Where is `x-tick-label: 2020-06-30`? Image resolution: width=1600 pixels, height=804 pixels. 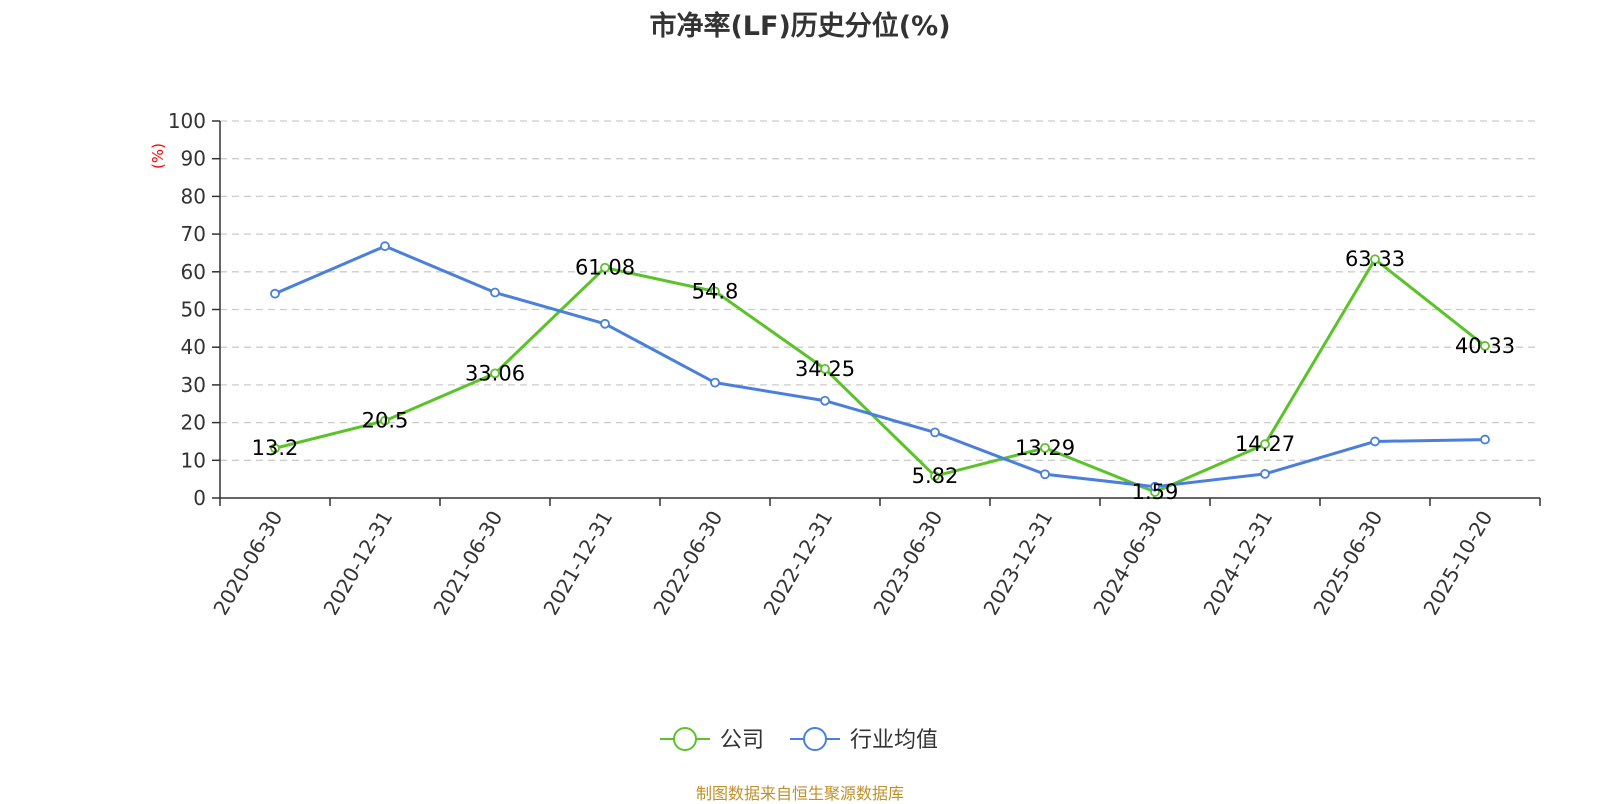 x-tick-label: 2020-06-30 is located at coordinates (247, 563).